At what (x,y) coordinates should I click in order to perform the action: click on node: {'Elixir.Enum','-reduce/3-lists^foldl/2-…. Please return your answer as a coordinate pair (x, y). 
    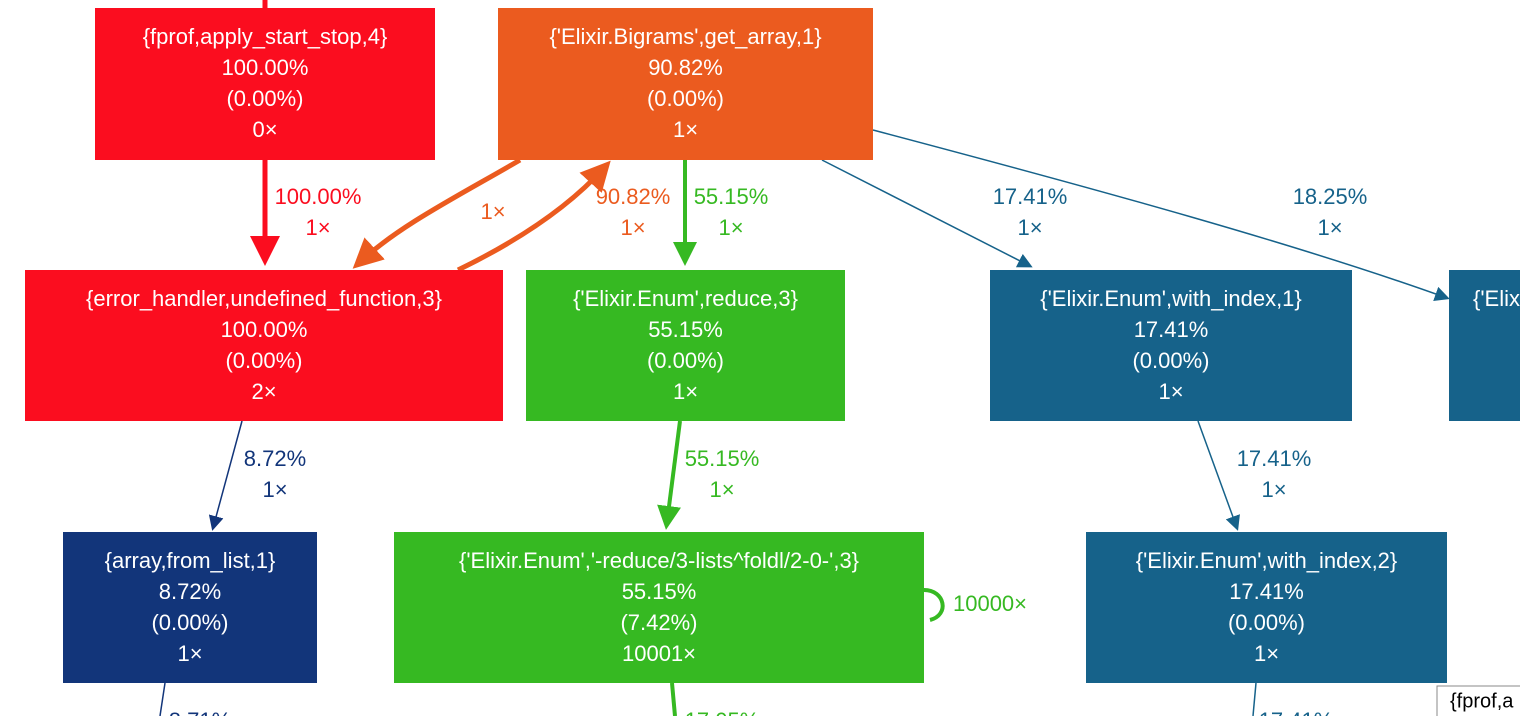
    Looking at the image, I should click on (659, 607).